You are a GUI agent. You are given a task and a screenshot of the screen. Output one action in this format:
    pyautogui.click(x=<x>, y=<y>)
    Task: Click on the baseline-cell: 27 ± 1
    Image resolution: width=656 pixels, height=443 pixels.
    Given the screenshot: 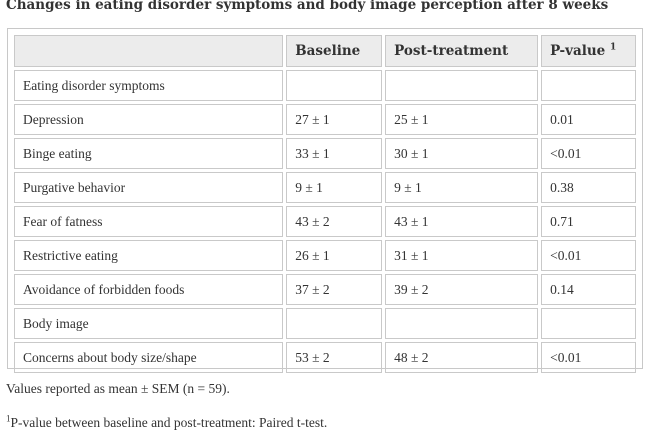 What is the action you would take?
    pyautogui.click(x=334, y=119)
    